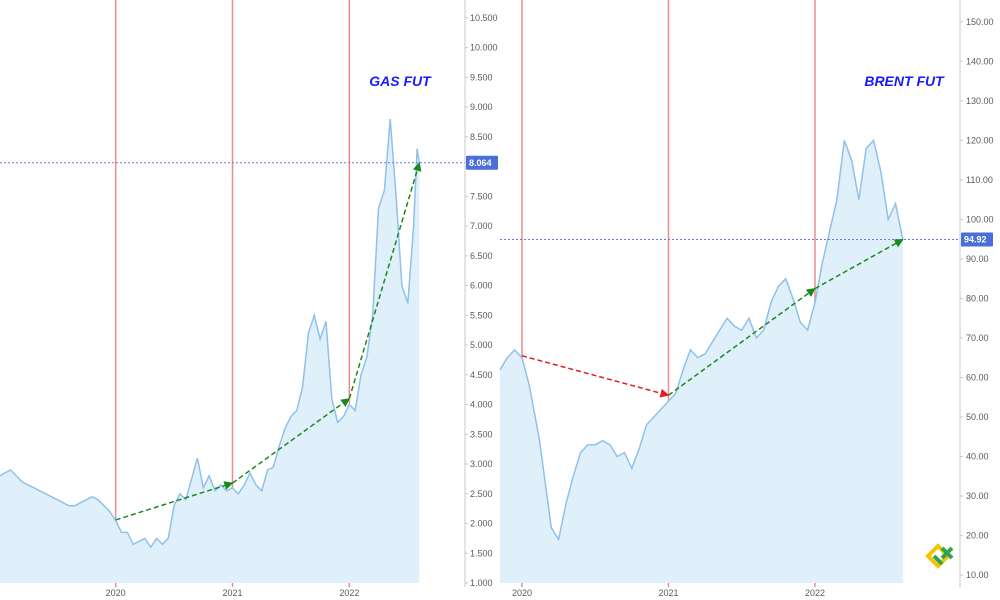  I want to click on gas-y-tick-7.500: 7.500, so click(481, 196).